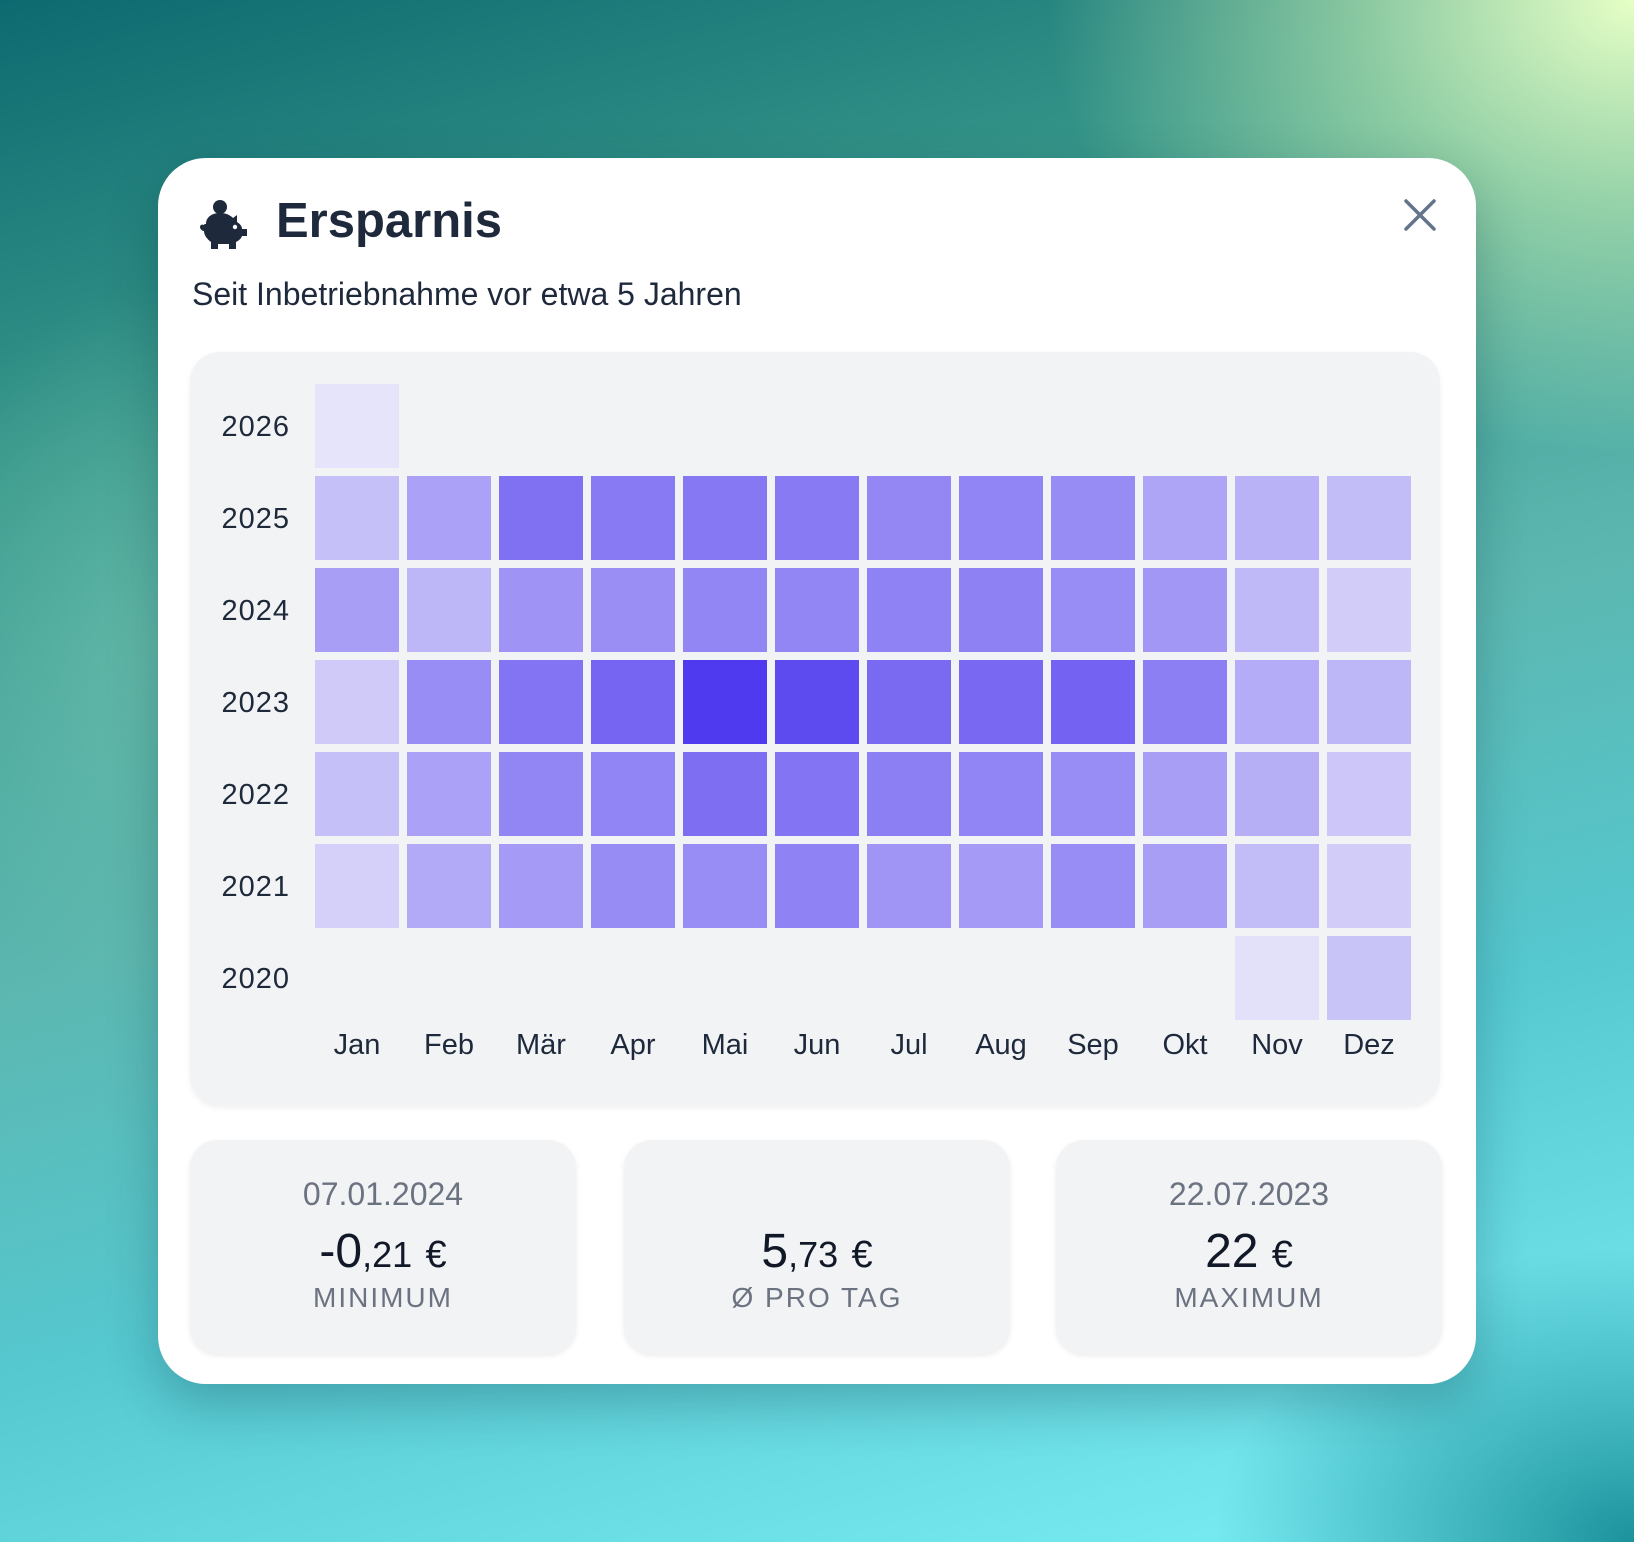 The width and height of the screenshot is (1634, 1542). Describe the element at coordinates (862, 1255) in the screenshot. I see `stat-average-currency: €` at that location.